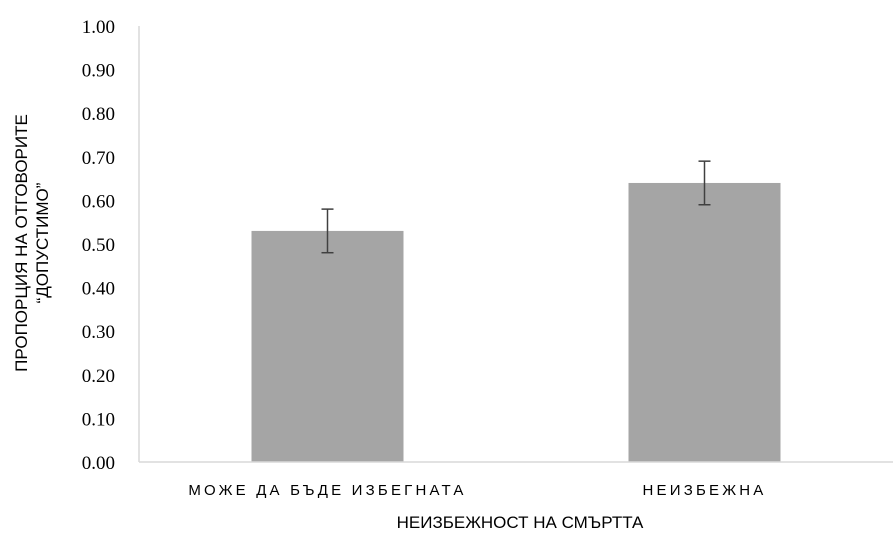  Describe the element at coordinates (516, 207) in the screenshot. I see `error-bars` at that location.